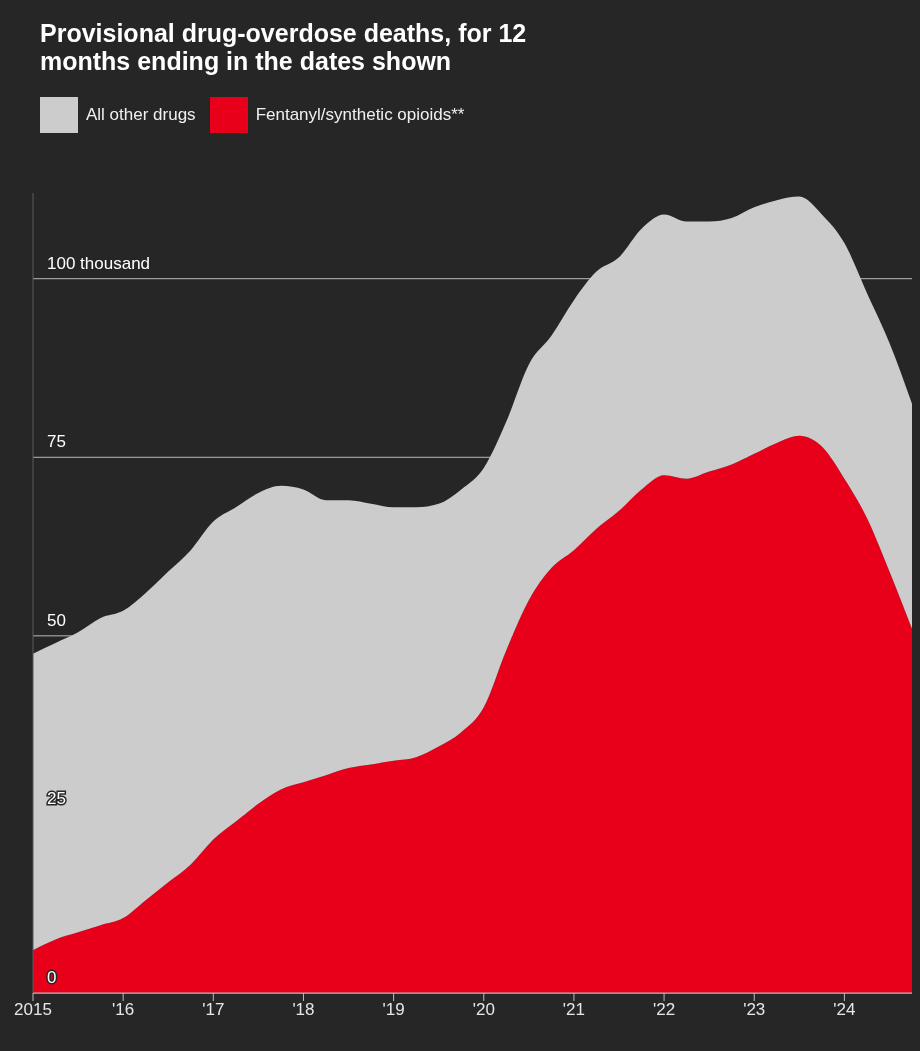  I want to click on x-tick-label: '21, so click(573, 1010).